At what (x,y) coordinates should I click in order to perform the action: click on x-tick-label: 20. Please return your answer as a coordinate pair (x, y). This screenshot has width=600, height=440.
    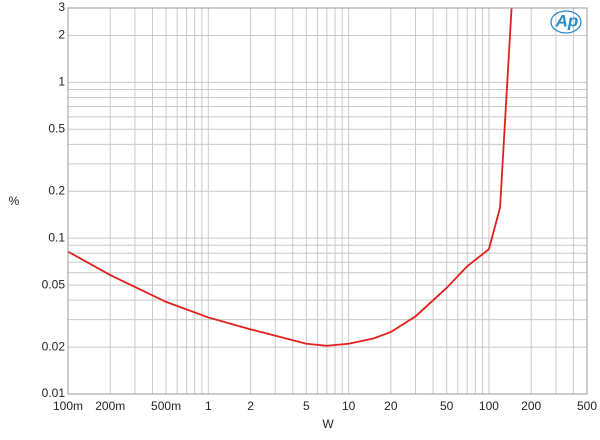
    Looking at the image, I should click on (391, 406).